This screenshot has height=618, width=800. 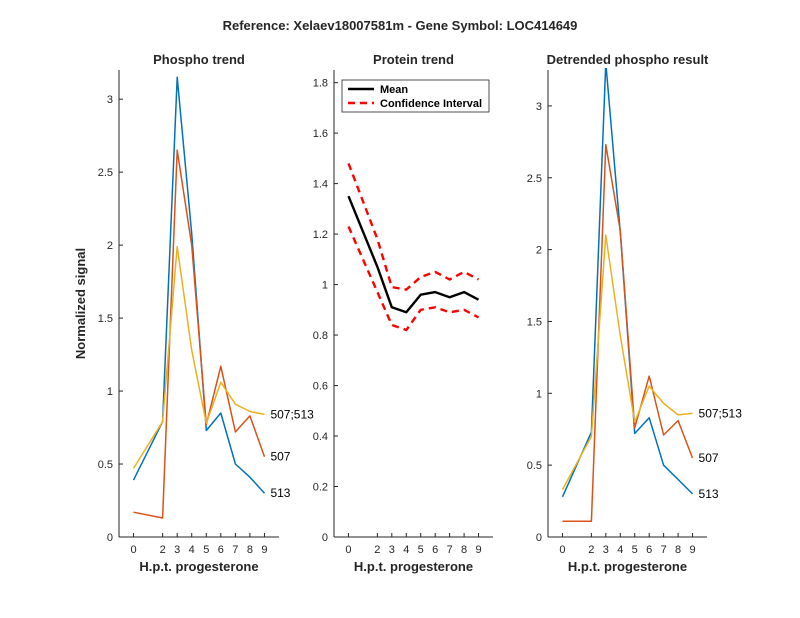 What do you see at coordinates (394, 90) in the screenshot?
I see `legend-entry-label: Mean` at bounding box center [394, 90].